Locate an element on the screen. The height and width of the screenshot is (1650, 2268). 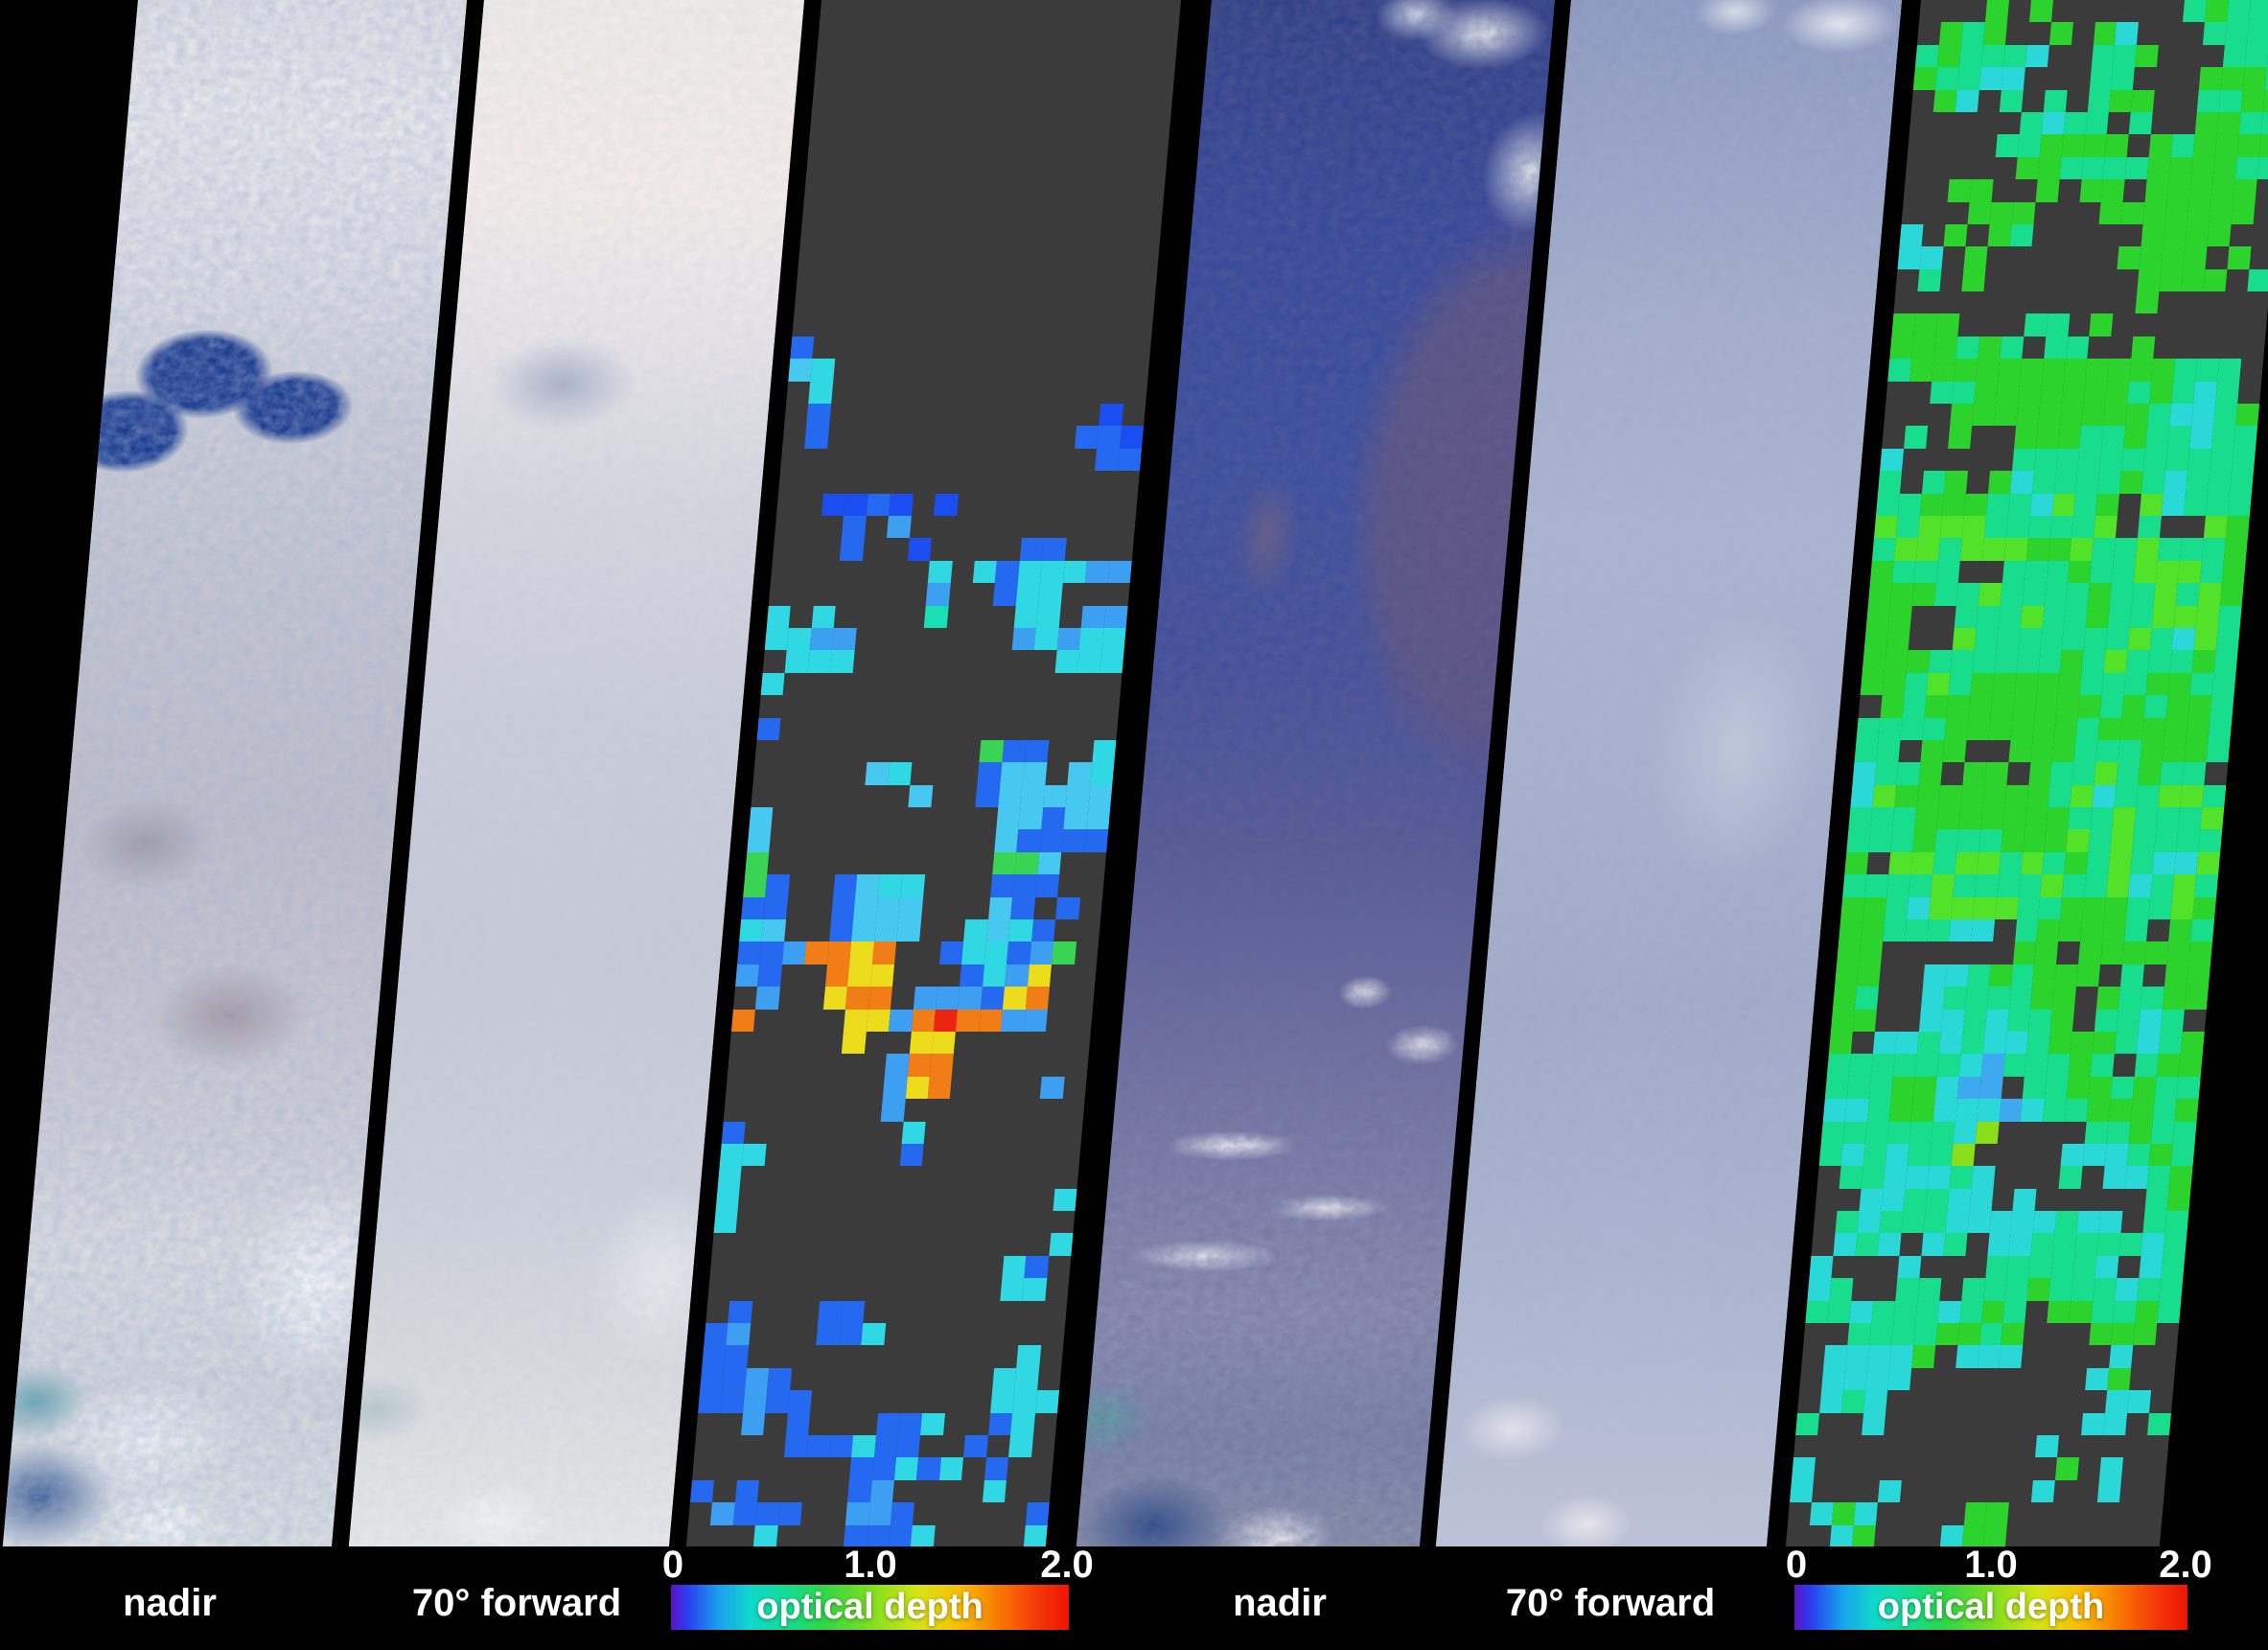
colorbar-left-title: optical depth is located at coordinates (870, 1607).